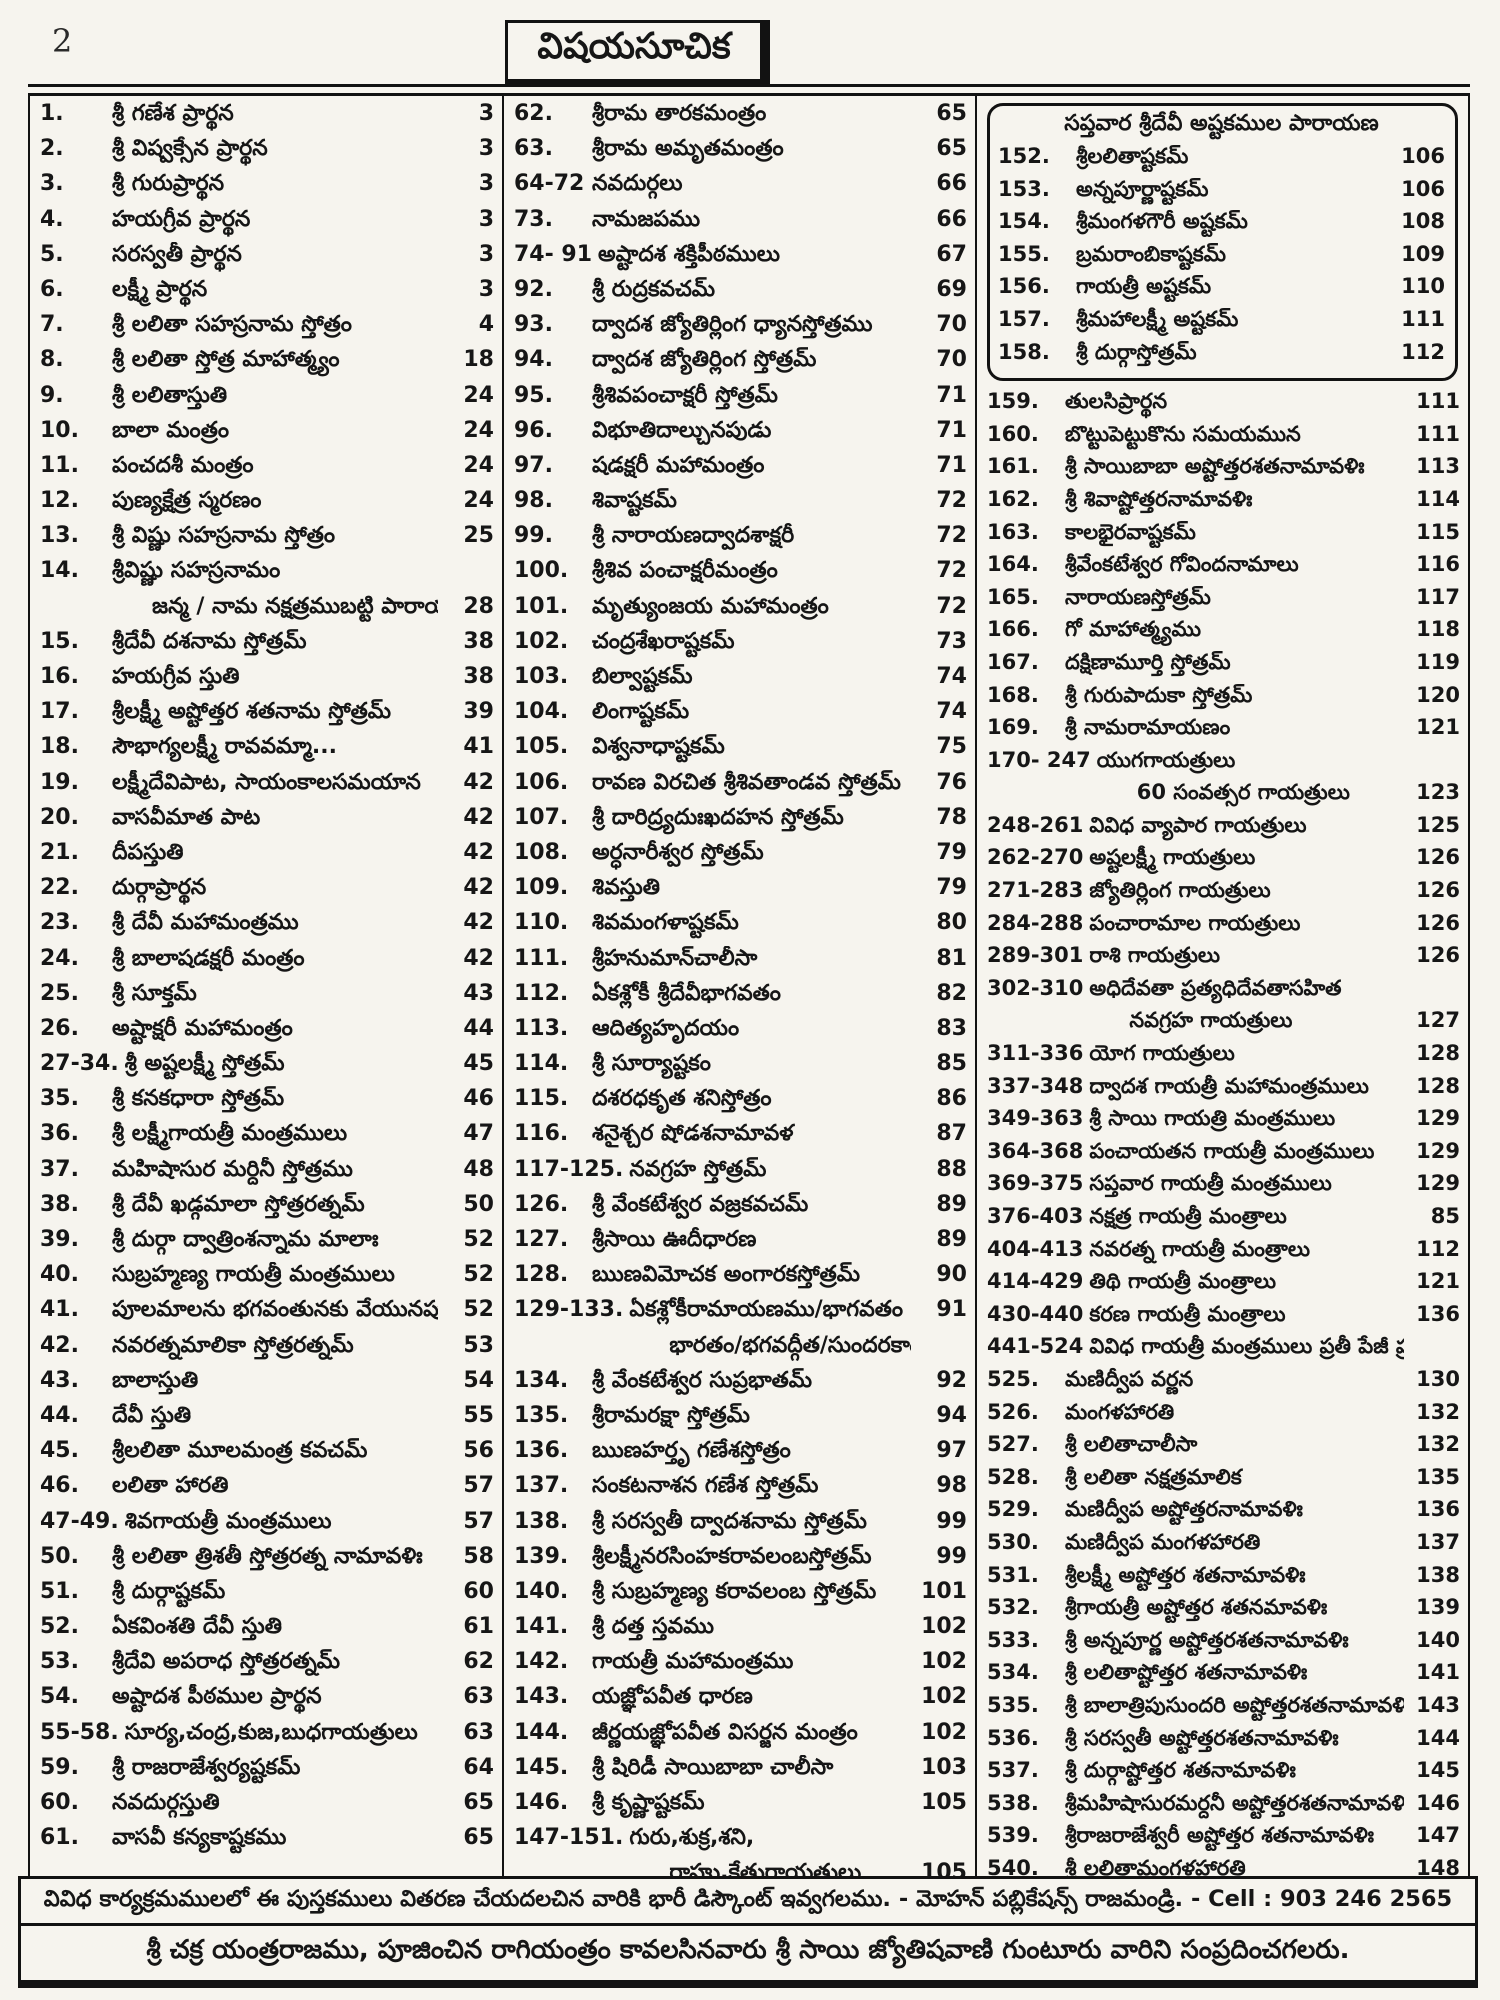 The width and height of the screenshot is (1500, 2000). What do you see at coordinates (641, 712) in the screenshot?
I see `entry-title: లింగాష్టకమ్` at bounding box center [641, 712].